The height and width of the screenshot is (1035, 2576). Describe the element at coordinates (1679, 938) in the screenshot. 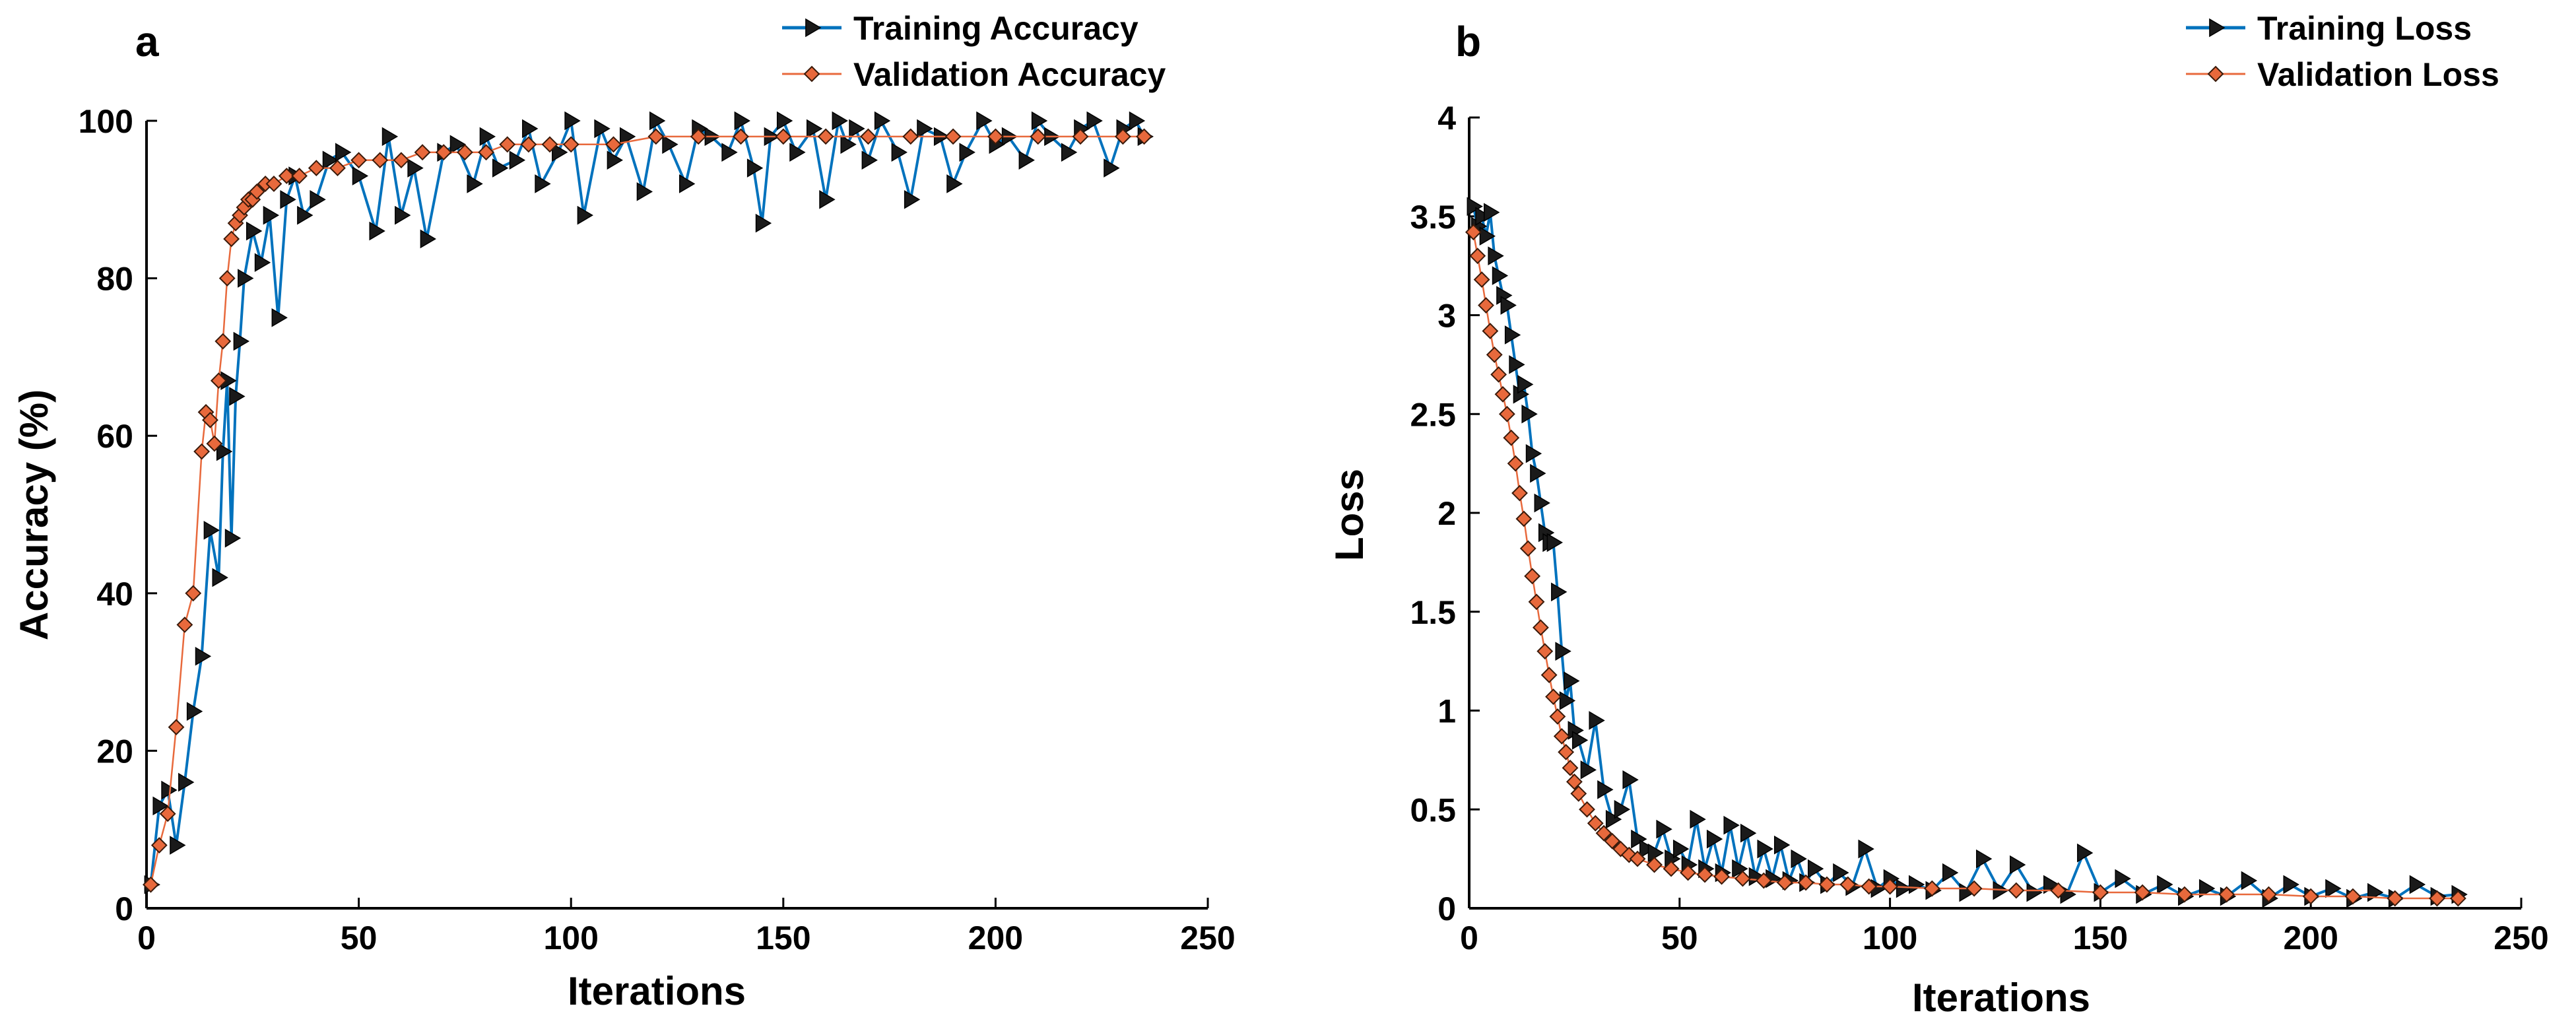

I see `panel-b-x-tick-label: 50` at that location.